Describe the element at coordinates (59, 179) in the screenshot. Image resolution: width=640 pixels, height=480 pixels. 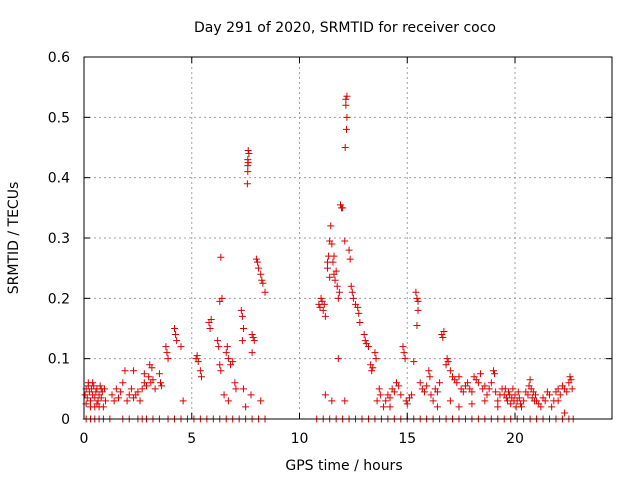
I see `y-tick-label: 0.4` at that location.